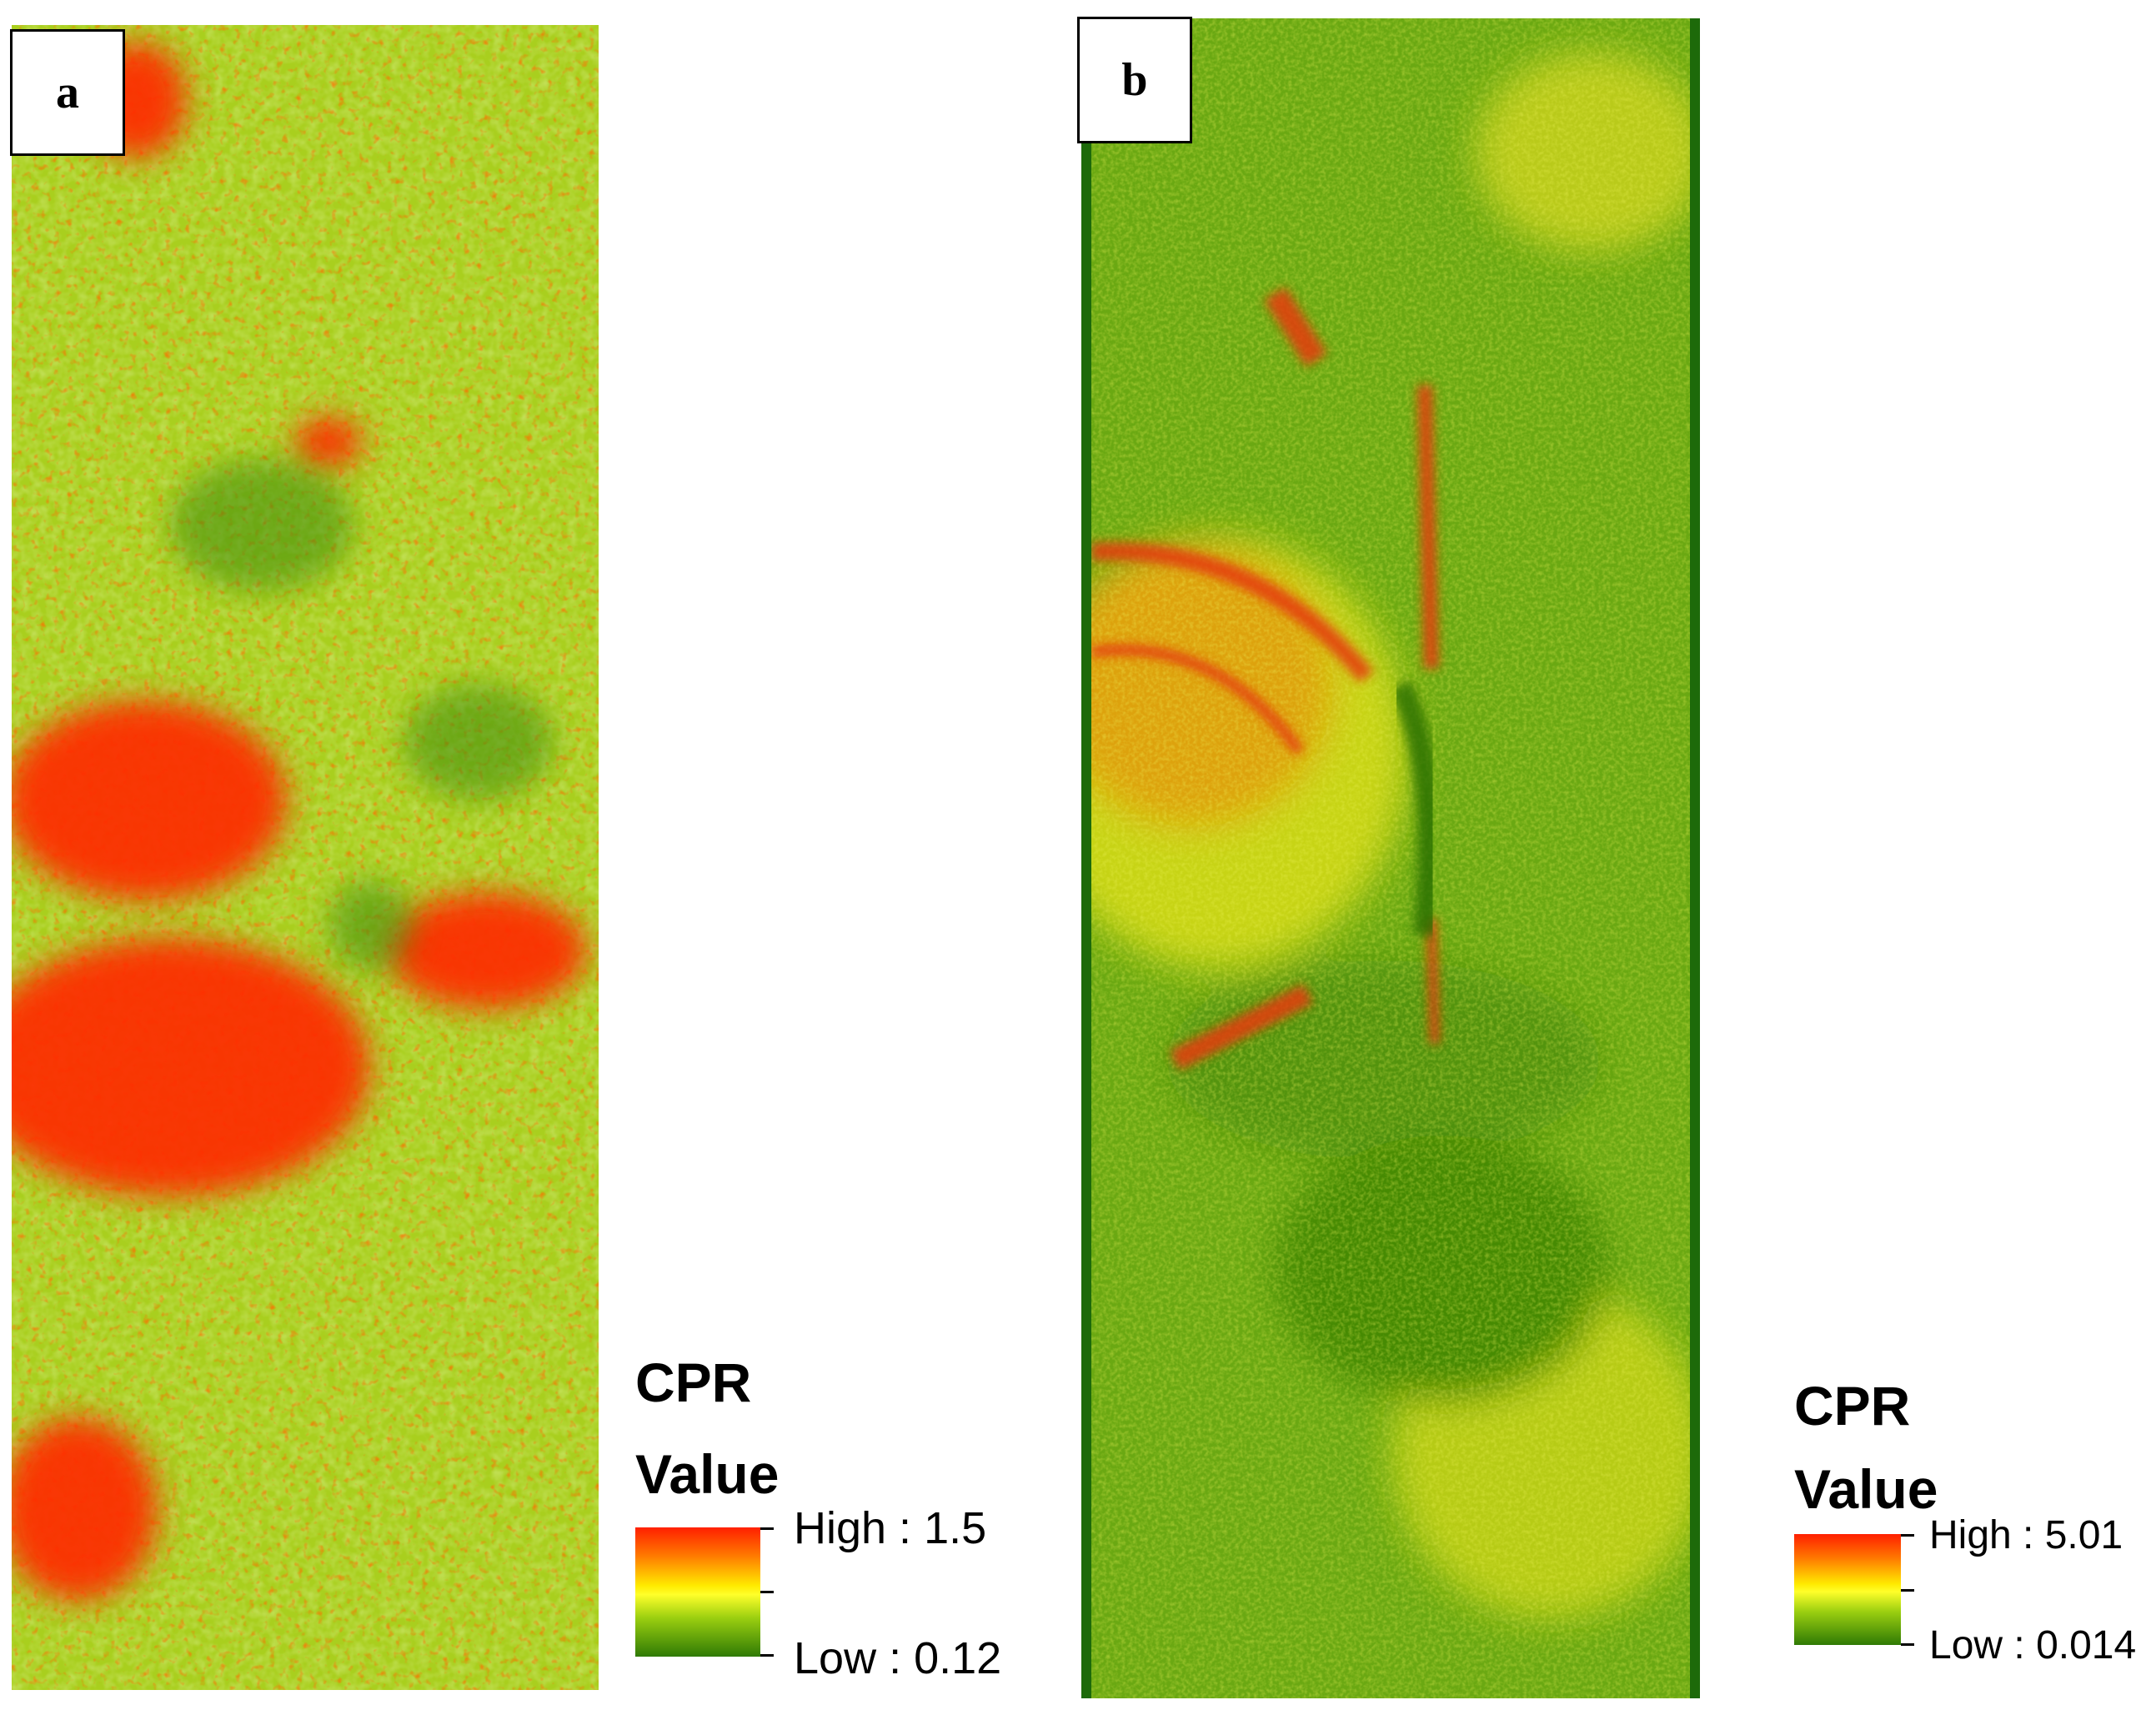 Image resolution: width=2156 pixels, height=1715 pixels. I want to click on legend-high-label: High : 5.01, so click(2026, 1535).